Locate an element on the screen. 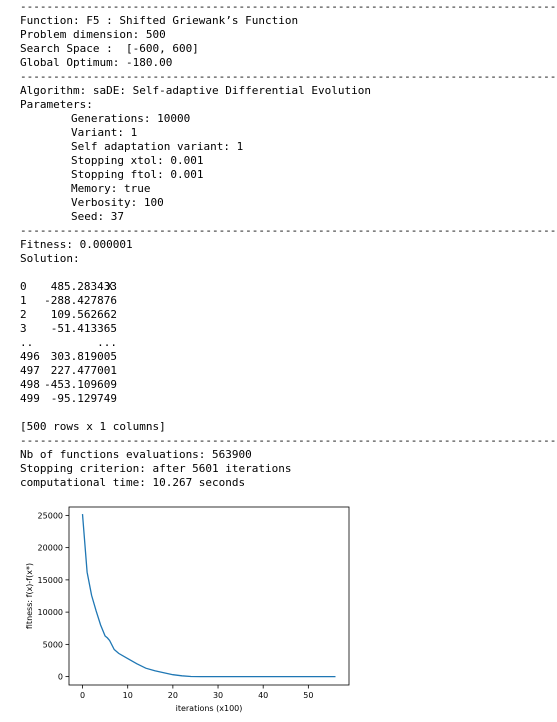 The width and height of the screenshot is (557, 722). search-space-line: Search Space : [-600, 600] is located at coordinates (109, 48).